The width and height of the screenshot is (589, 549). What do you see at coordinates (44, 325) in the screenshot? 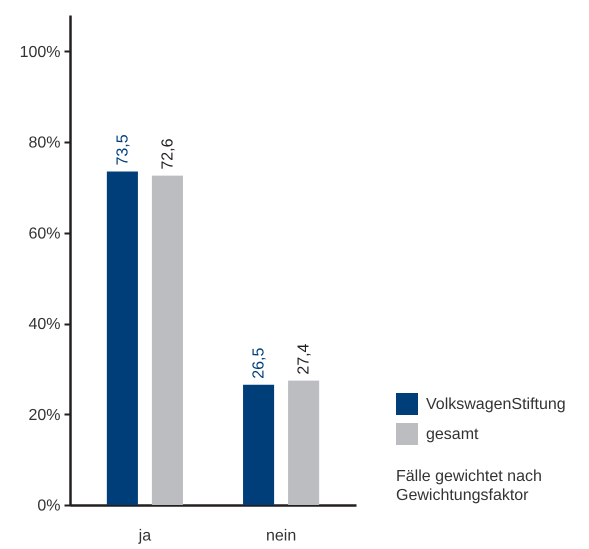
I see `y-tick-label: 40%` at bounding box center [44, 325].